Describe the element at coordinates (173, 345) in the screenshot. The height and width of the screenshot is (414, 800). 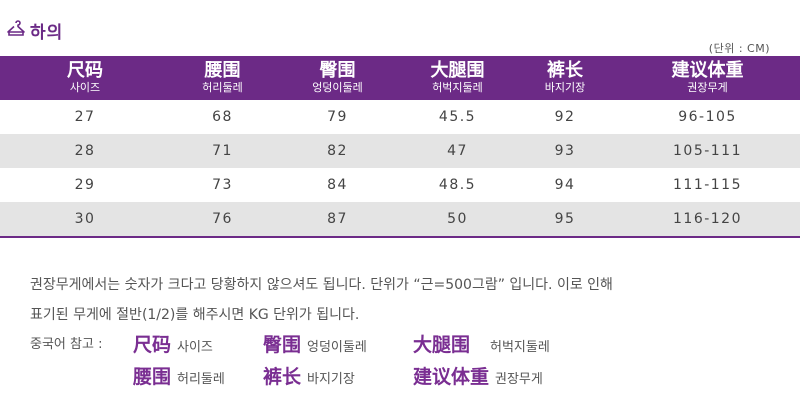
I see `reference-item: 尺码 사이즈` at that location.